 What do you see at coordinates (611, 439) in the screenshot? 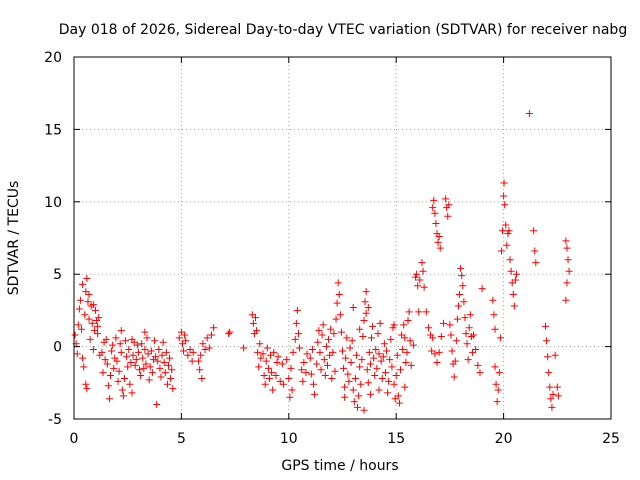
I see `x-tick-label: 25` at bounding box center [611, 439].